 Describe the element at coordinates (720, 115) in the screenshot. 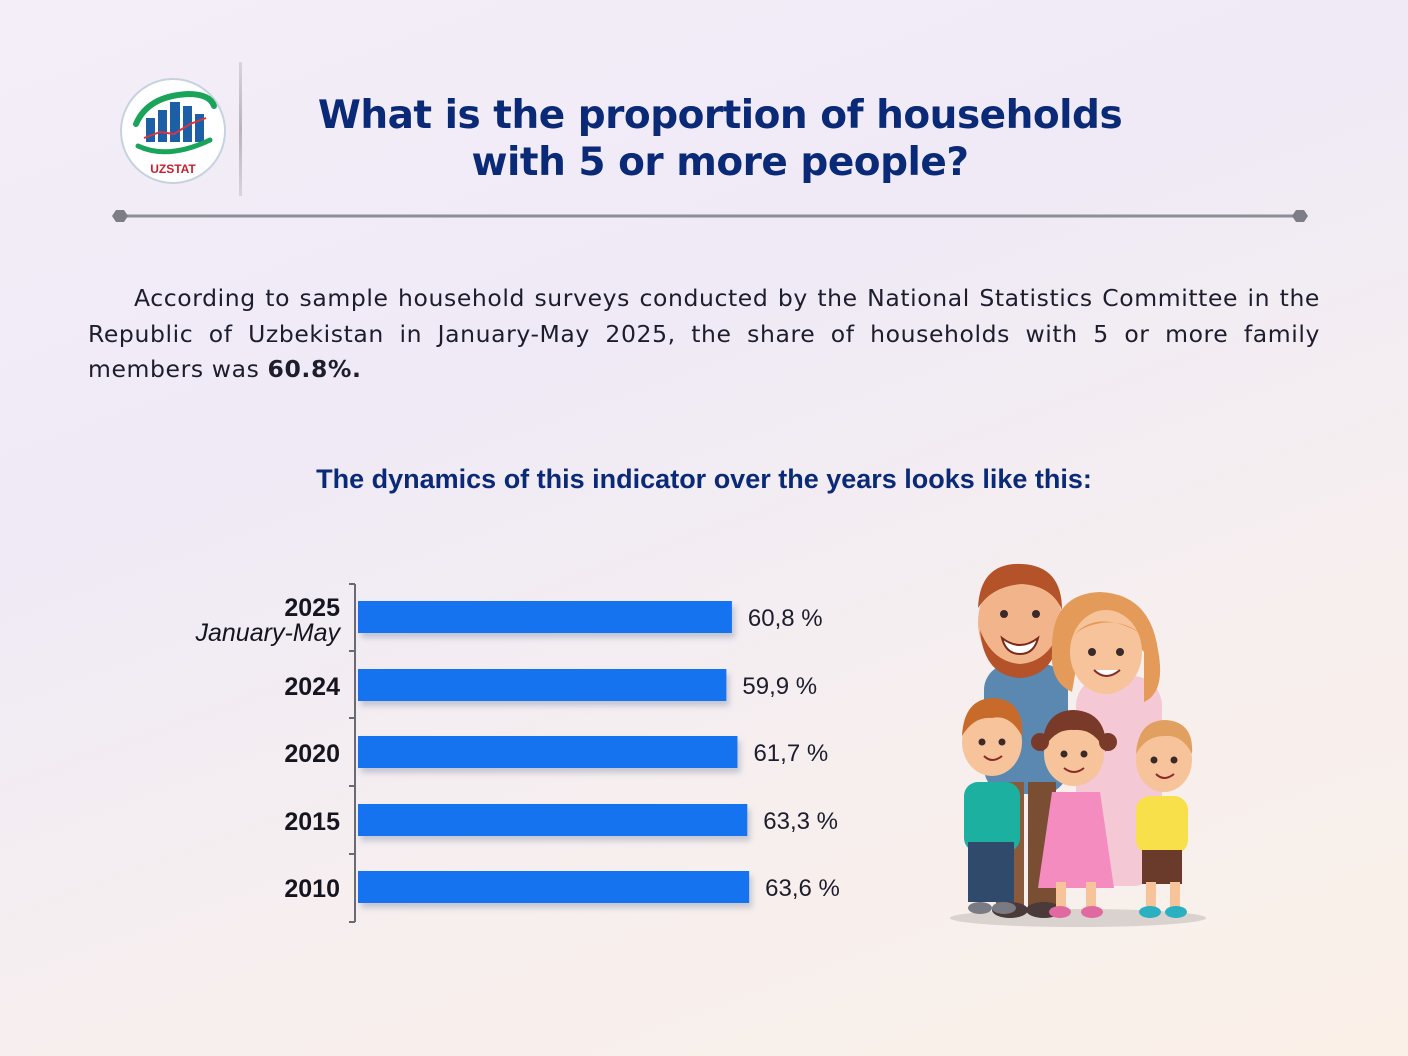

I see `page-title-line-1: What is the proportion of households` at that location.